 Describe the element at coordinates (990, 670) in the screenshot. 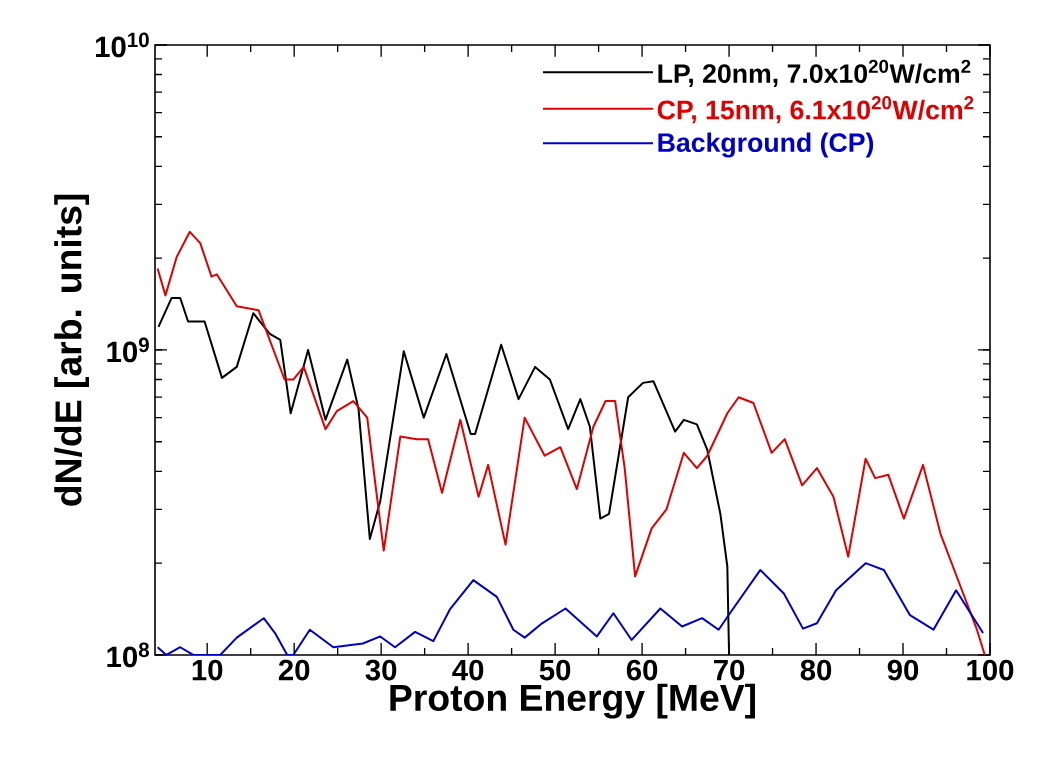

I see `x-tick-label: 100` at that location.